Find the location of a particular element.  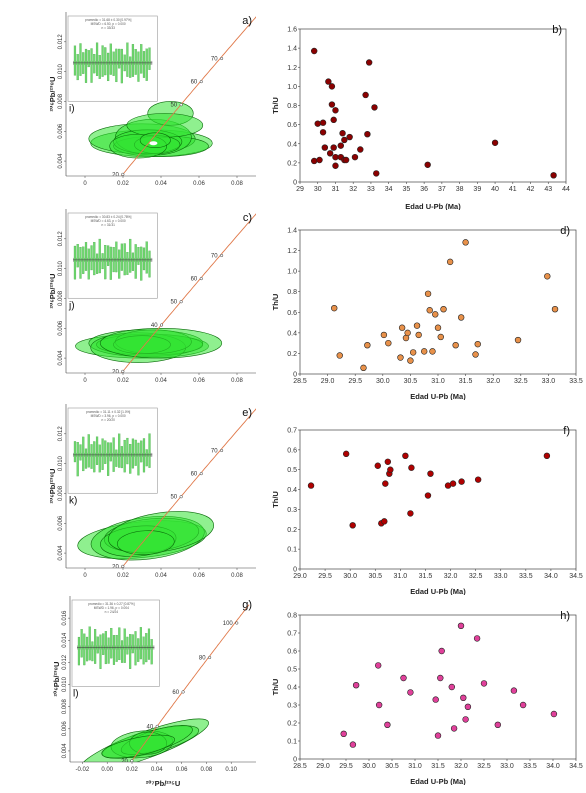

panel-label: a) is located at coordinates (247, 21).